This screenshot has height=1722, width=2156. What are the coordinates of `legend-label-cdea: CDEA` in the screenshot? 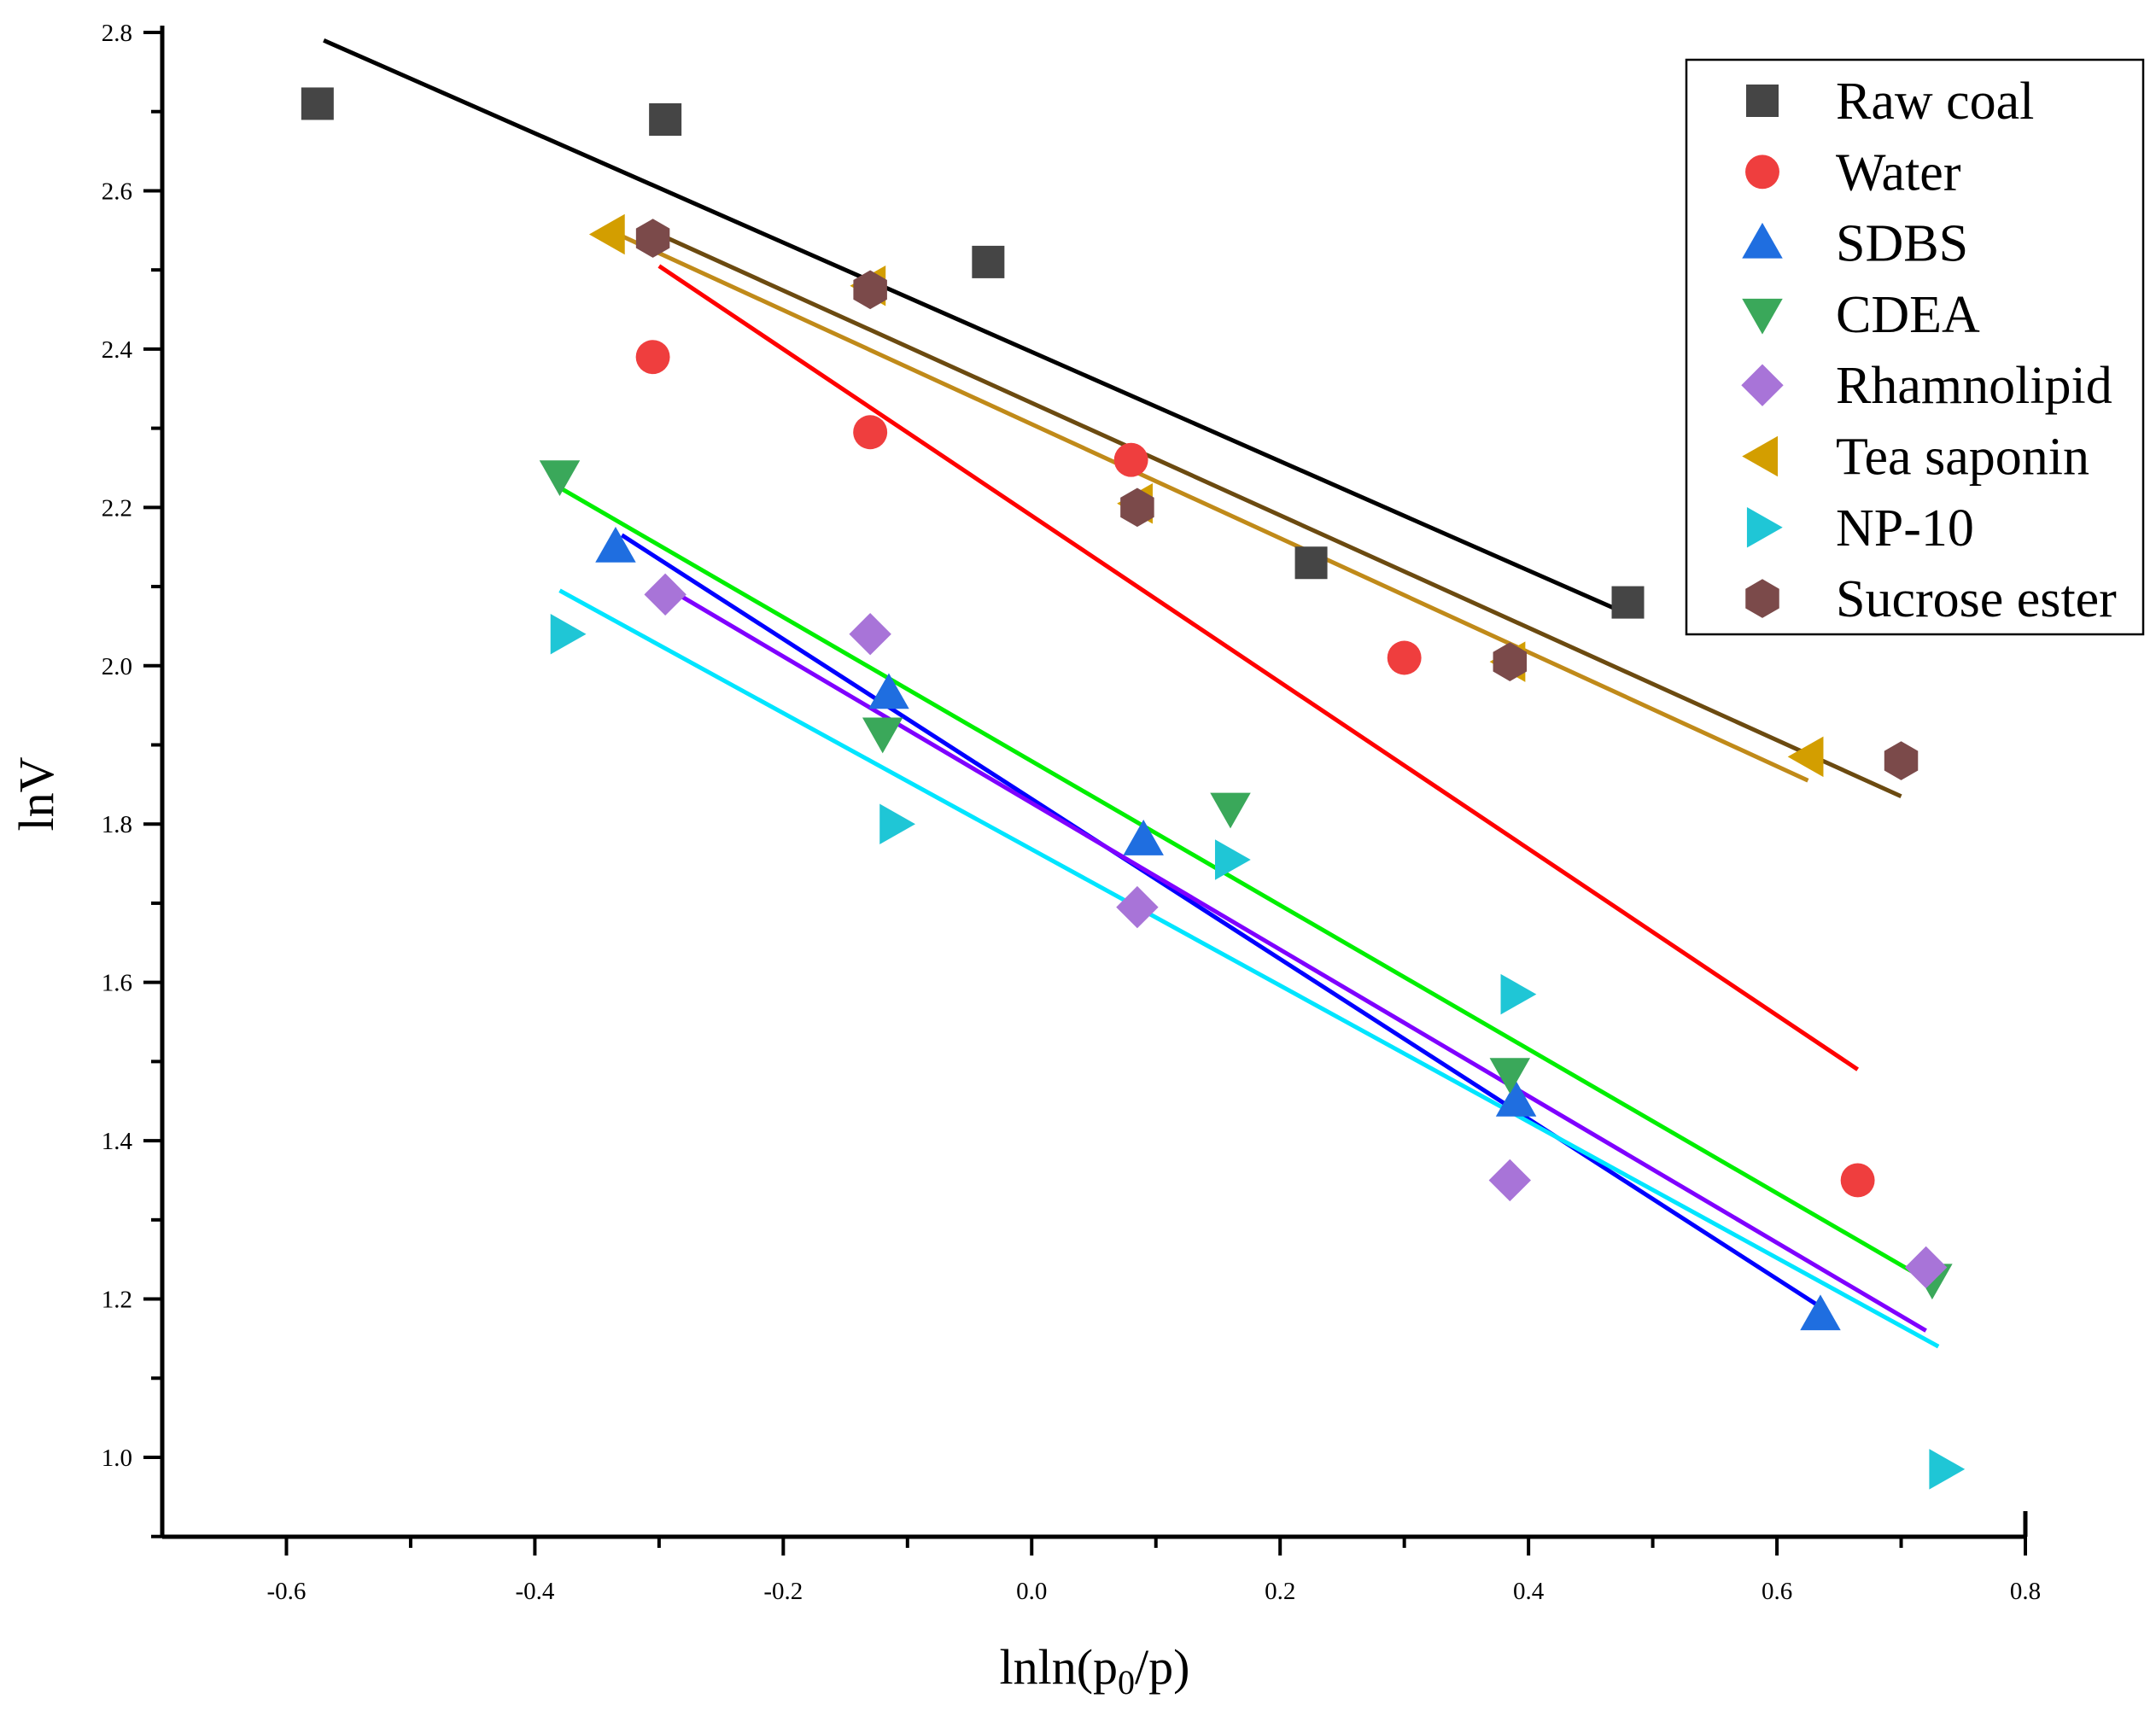 It's located at (1908, 315).